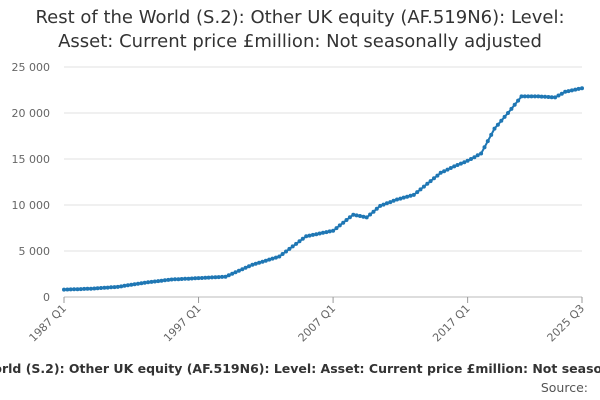 The width and height of the screenshot is (600, 400). I want to click on y-tick-label: 15 000, so click(31, 159).